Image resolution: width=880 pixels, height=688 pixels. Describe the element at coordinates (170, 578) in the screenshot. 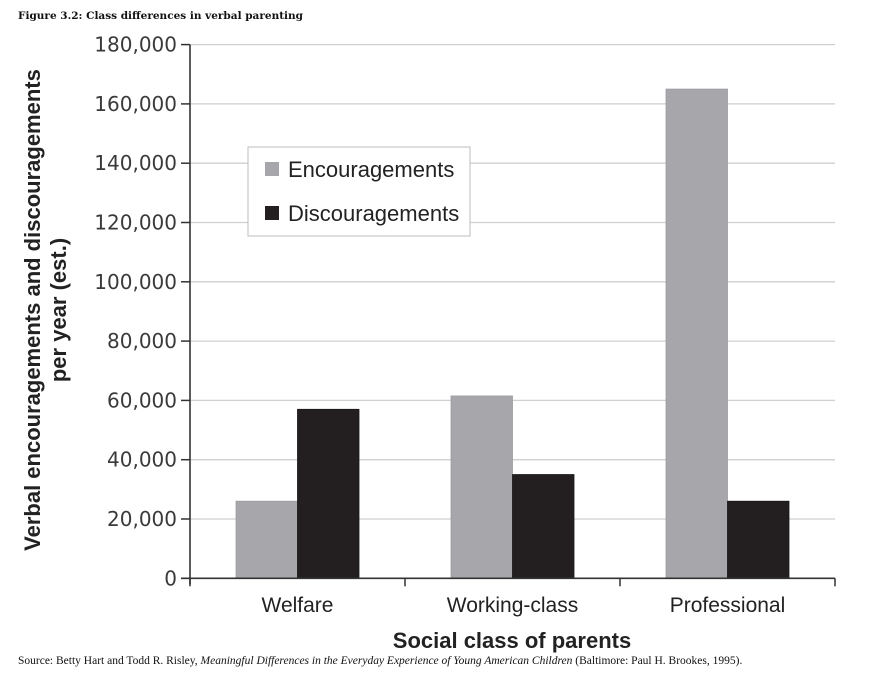

I see `y-tick-label: 0` at that location.